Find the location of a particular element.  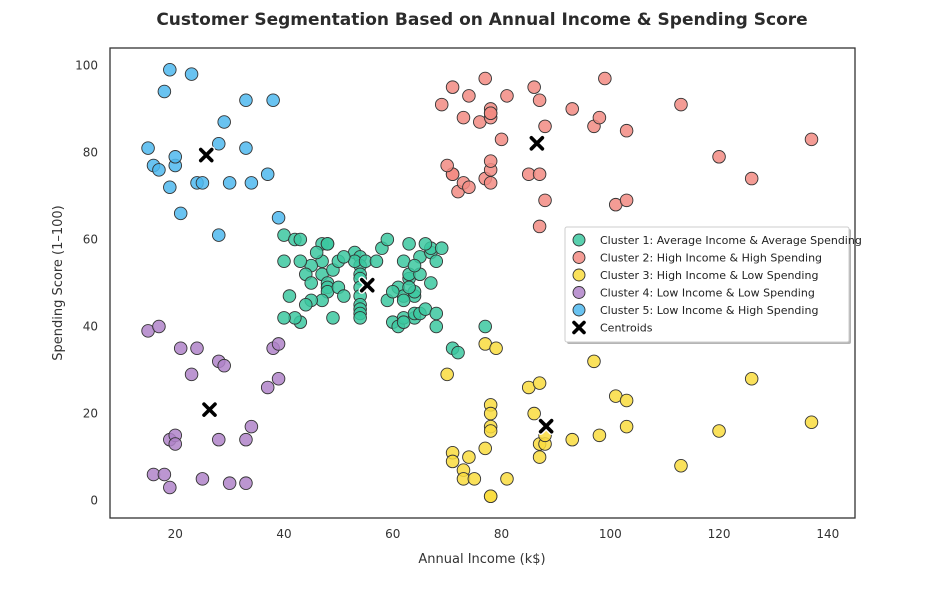

legend-entry: Cluster 2: High Income & High Spending is located at coordinates (711, 258).